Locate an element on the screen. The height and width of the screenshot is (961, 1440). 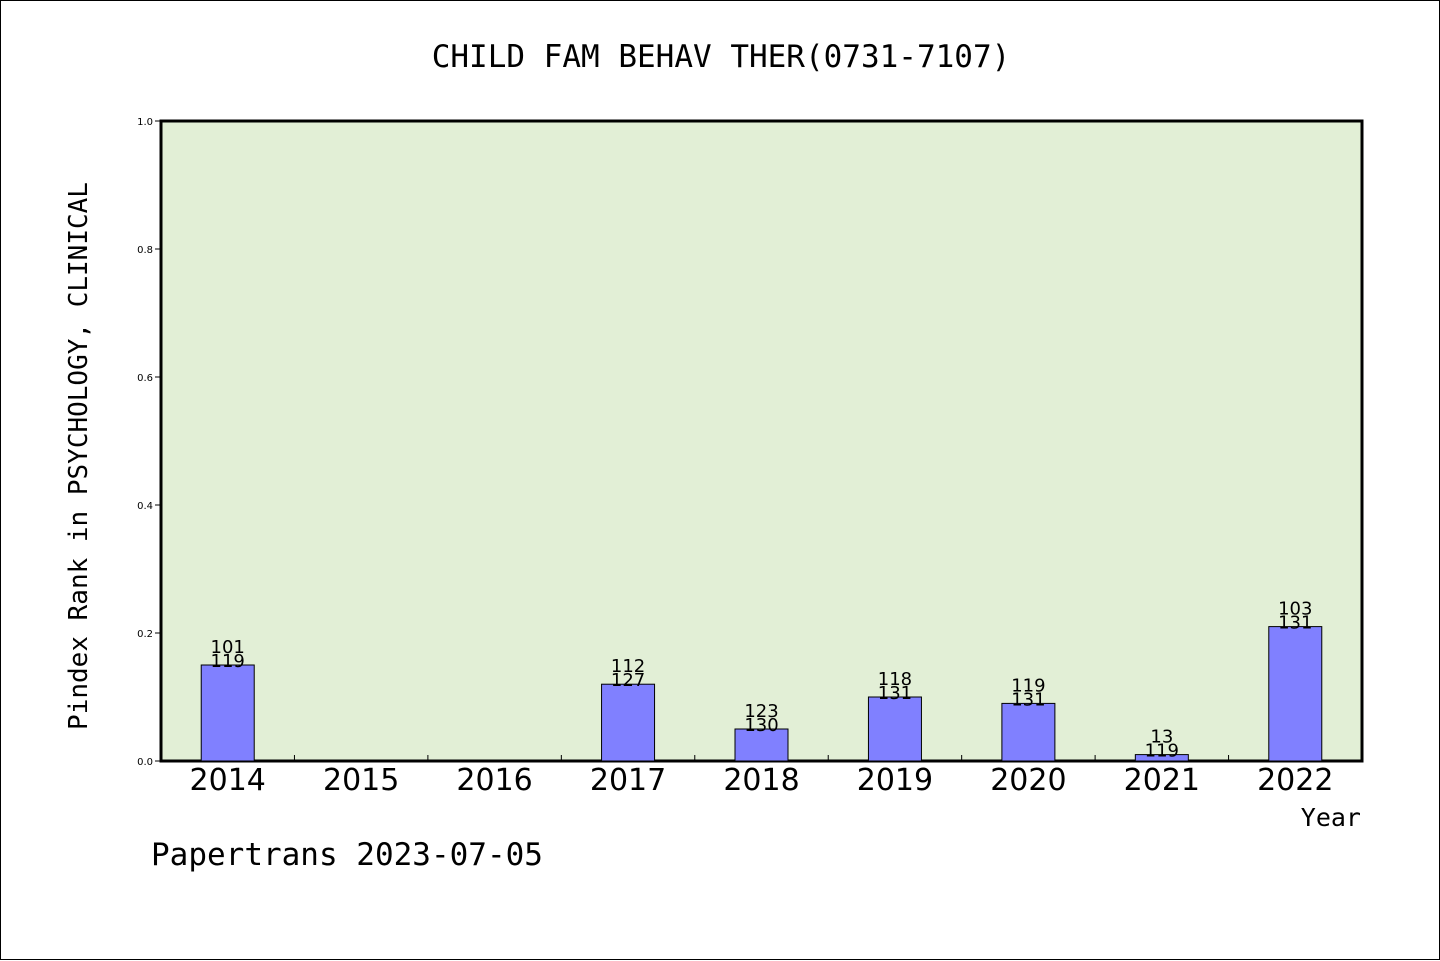
x-axis: 2014 2015 2016 2017 2018 2019 2020 2021 2022 is located at coordinates (761, 776).